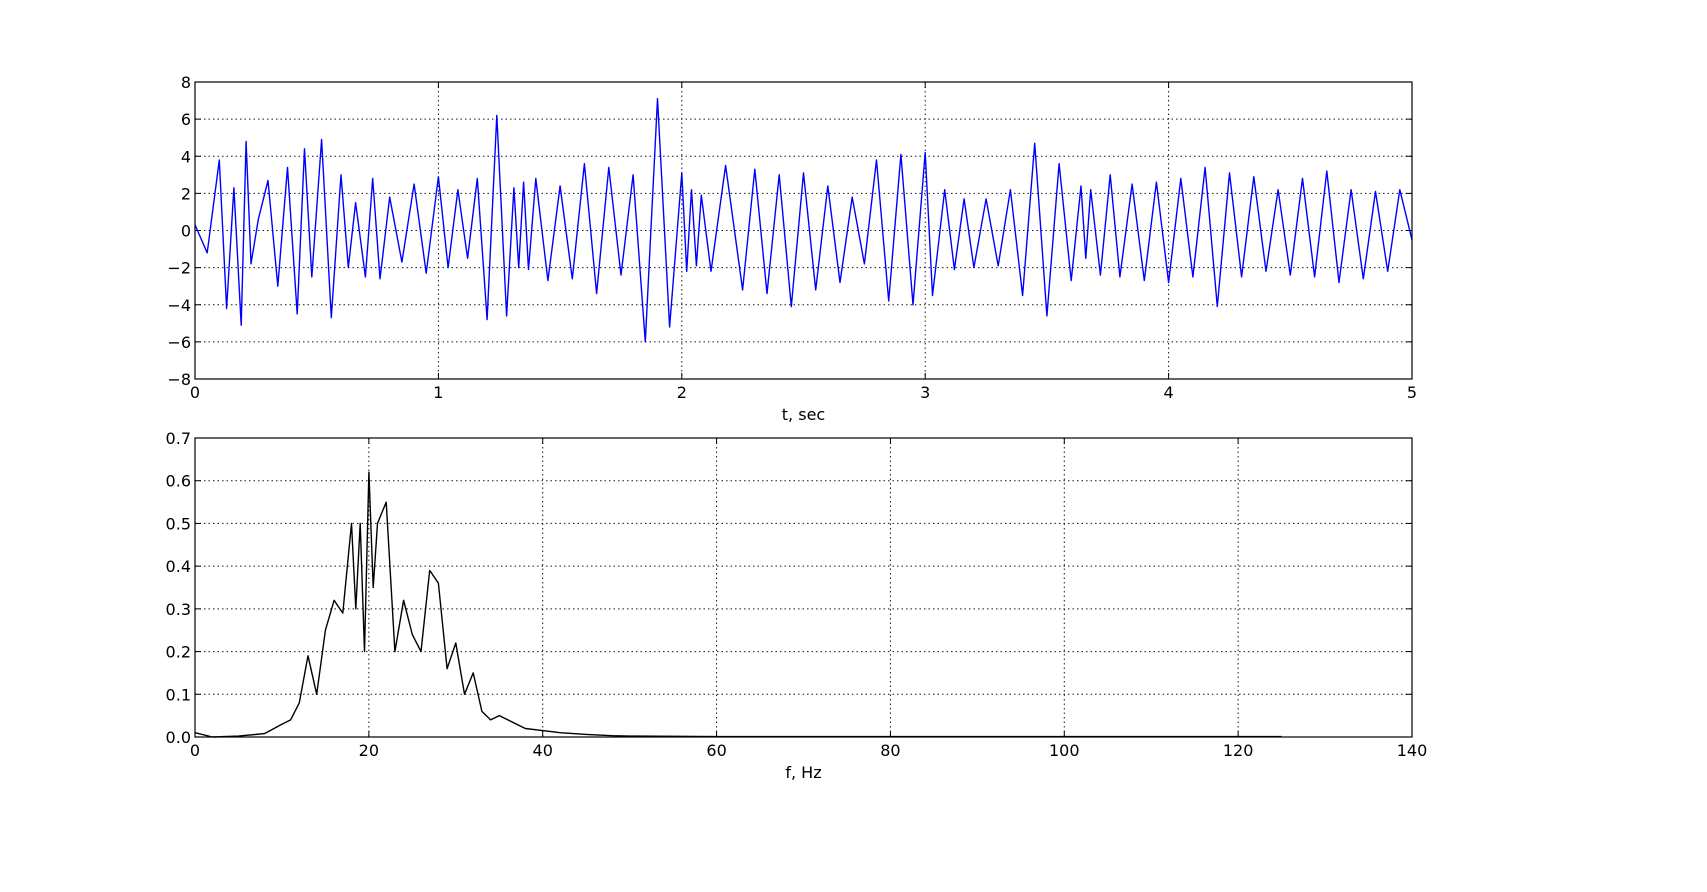  What do you see at coordinates (178, 566) in the screenshot?
I see `spectrum-y-tick-label: 0.4` at bounding box center [178, 566].